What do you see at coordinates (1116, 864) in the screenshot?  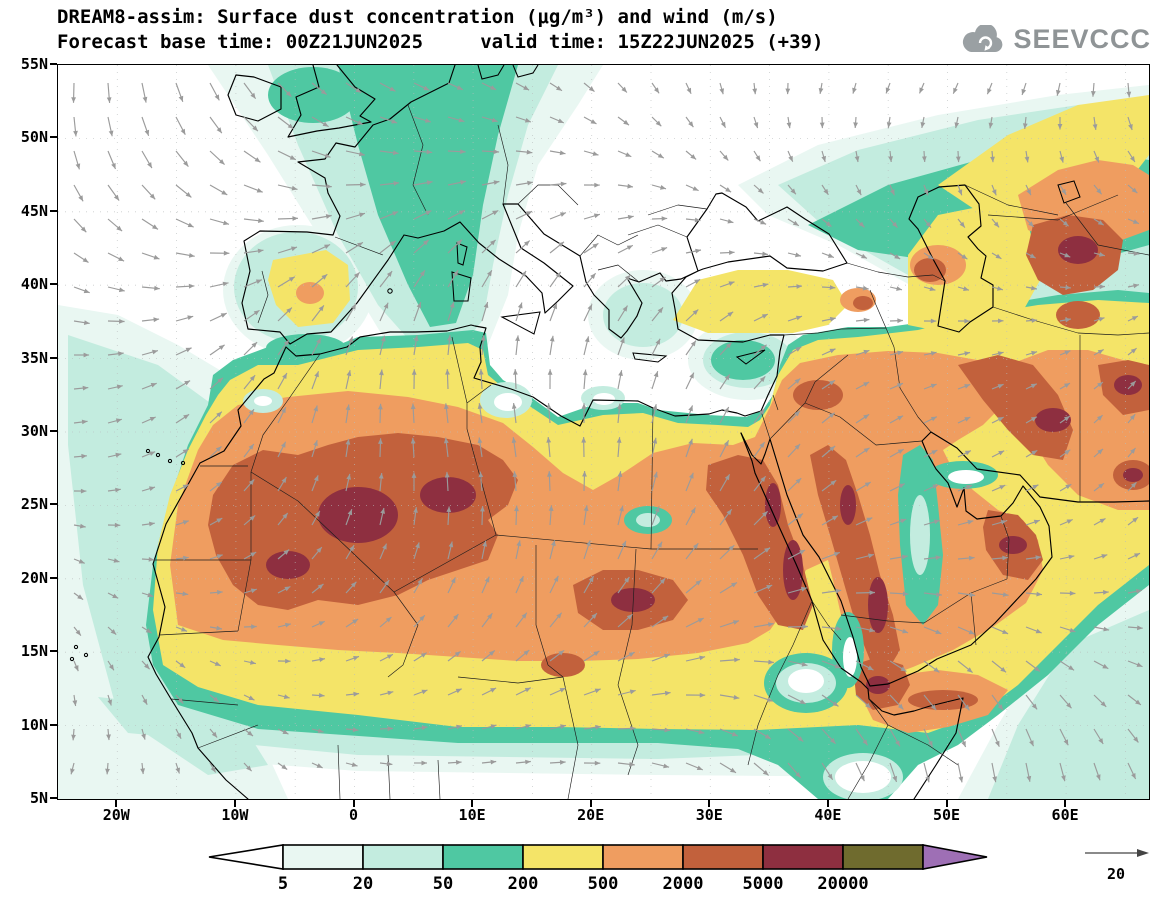 I see `wind-reference: 20` at bounding box center [1116, 864].